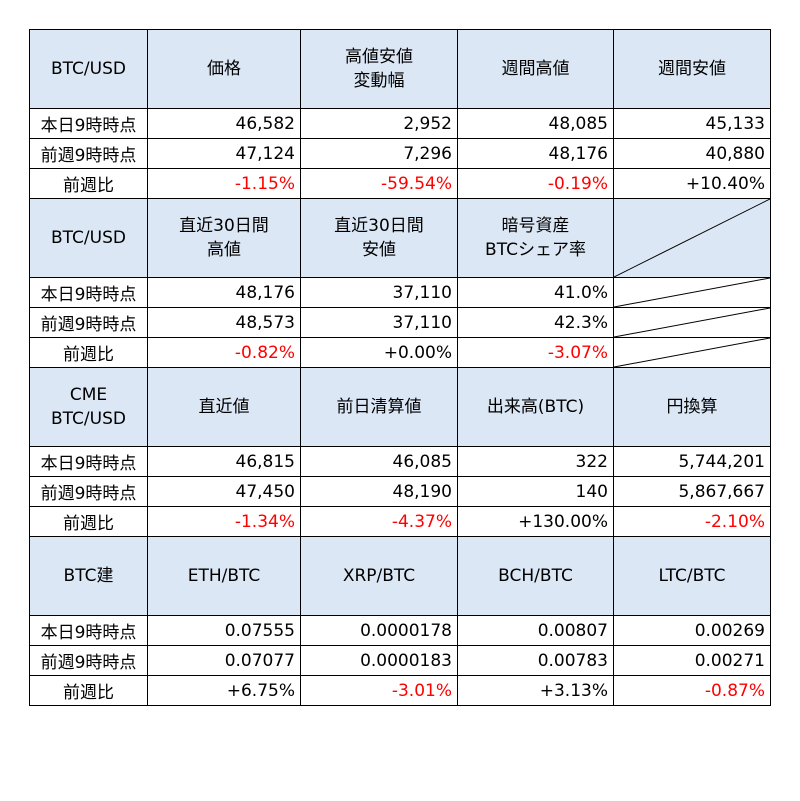 This screenshot has width=800, height=801. I want to click on header-text: 前日清算値, so click(379, 407).